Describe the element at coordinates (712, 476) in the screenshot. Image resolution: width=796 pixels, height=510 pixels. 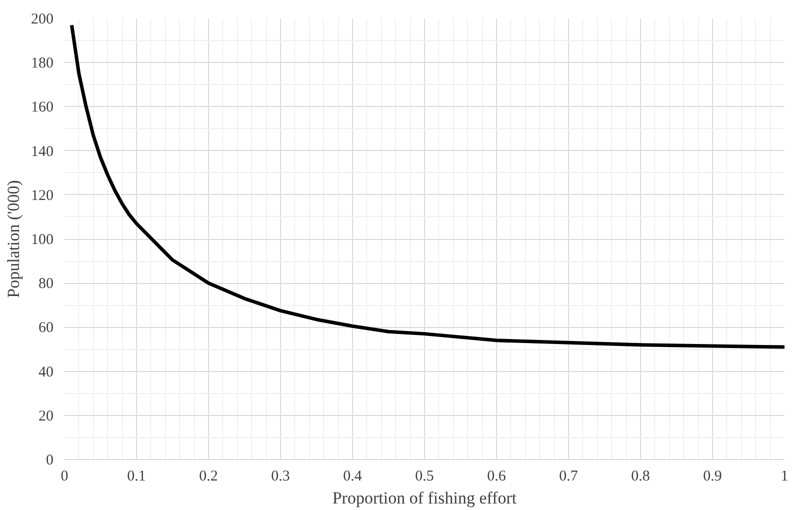
I see `x-tick-label: 0.9` at that location.